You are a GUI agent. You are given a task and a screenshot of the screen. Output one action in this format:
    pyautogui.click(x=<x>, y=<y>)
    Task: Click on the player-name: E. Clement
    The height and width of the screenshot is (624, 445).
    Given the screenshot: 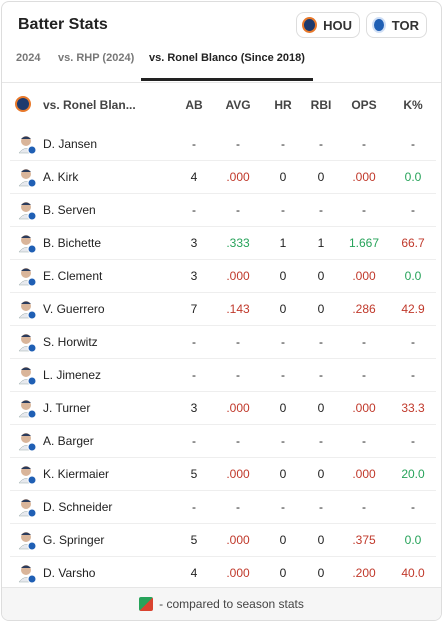 What is the action you would take?
    pyautogui.click(x=73, y=276)
    